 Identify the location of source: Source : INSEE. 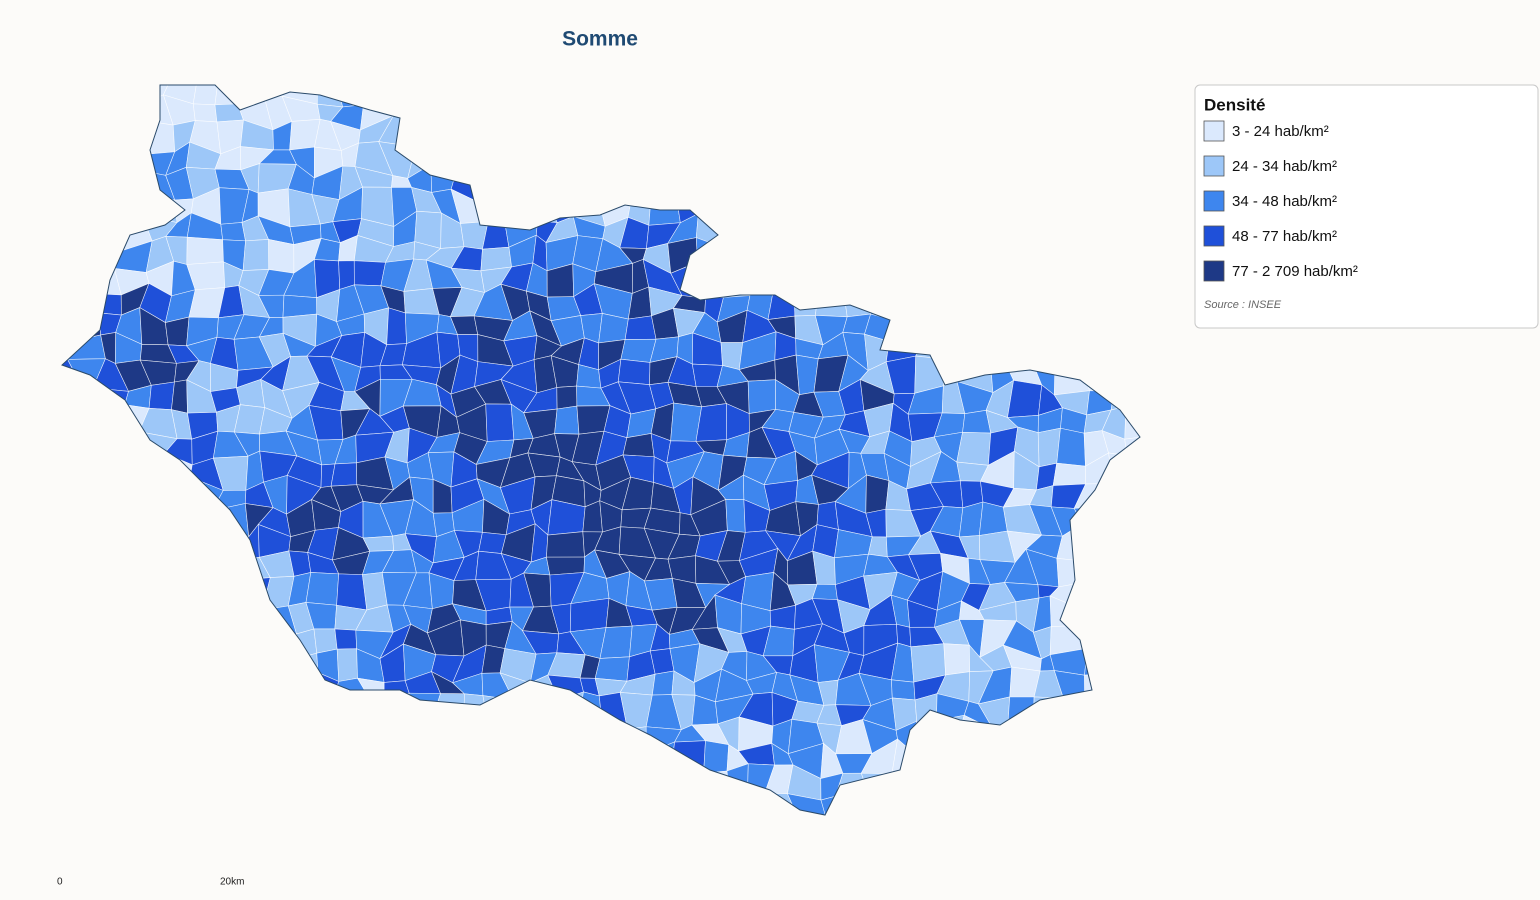
(1243, 305).